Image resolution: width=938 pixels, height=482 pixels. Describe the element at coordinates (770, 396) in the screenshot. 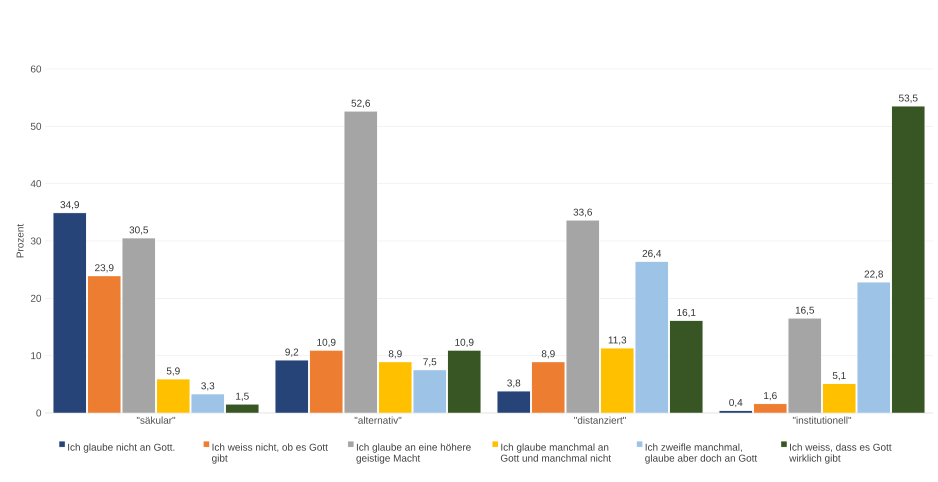

I see `data-label: 1,6` at that location.